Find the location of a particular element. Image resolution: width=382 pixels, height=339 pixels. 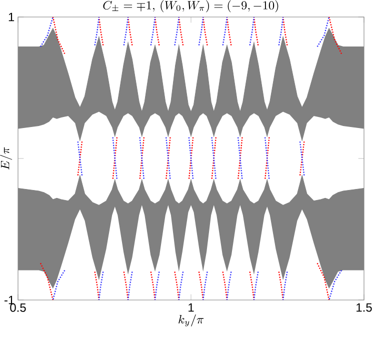

x-tick-label: 0.5 is located at coordinates (18, 307).